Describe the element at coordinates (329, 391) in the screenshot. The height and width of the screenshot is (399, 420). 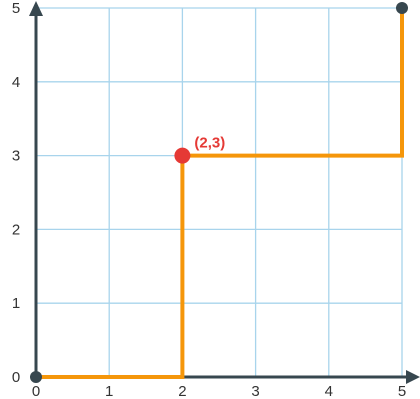
I see `x-tick-label: 4` at that location.